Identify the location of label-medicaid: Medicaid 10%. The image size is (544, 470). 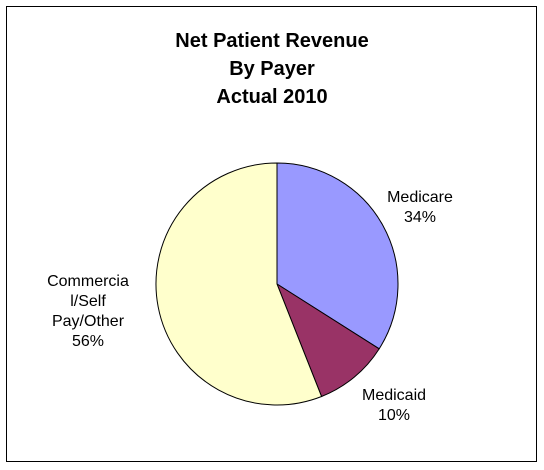
(394, 406).